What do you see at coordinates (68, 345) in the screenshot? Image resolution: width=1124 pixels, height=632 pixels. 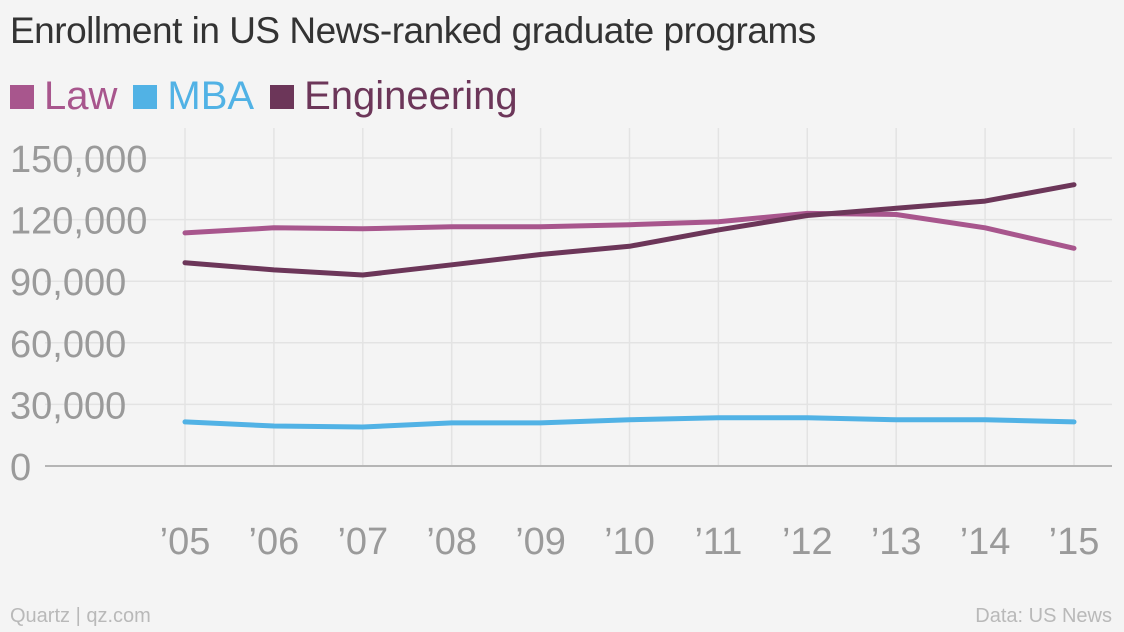 I see `y-tick-label: 60,000` at bounding box center [68, 345].